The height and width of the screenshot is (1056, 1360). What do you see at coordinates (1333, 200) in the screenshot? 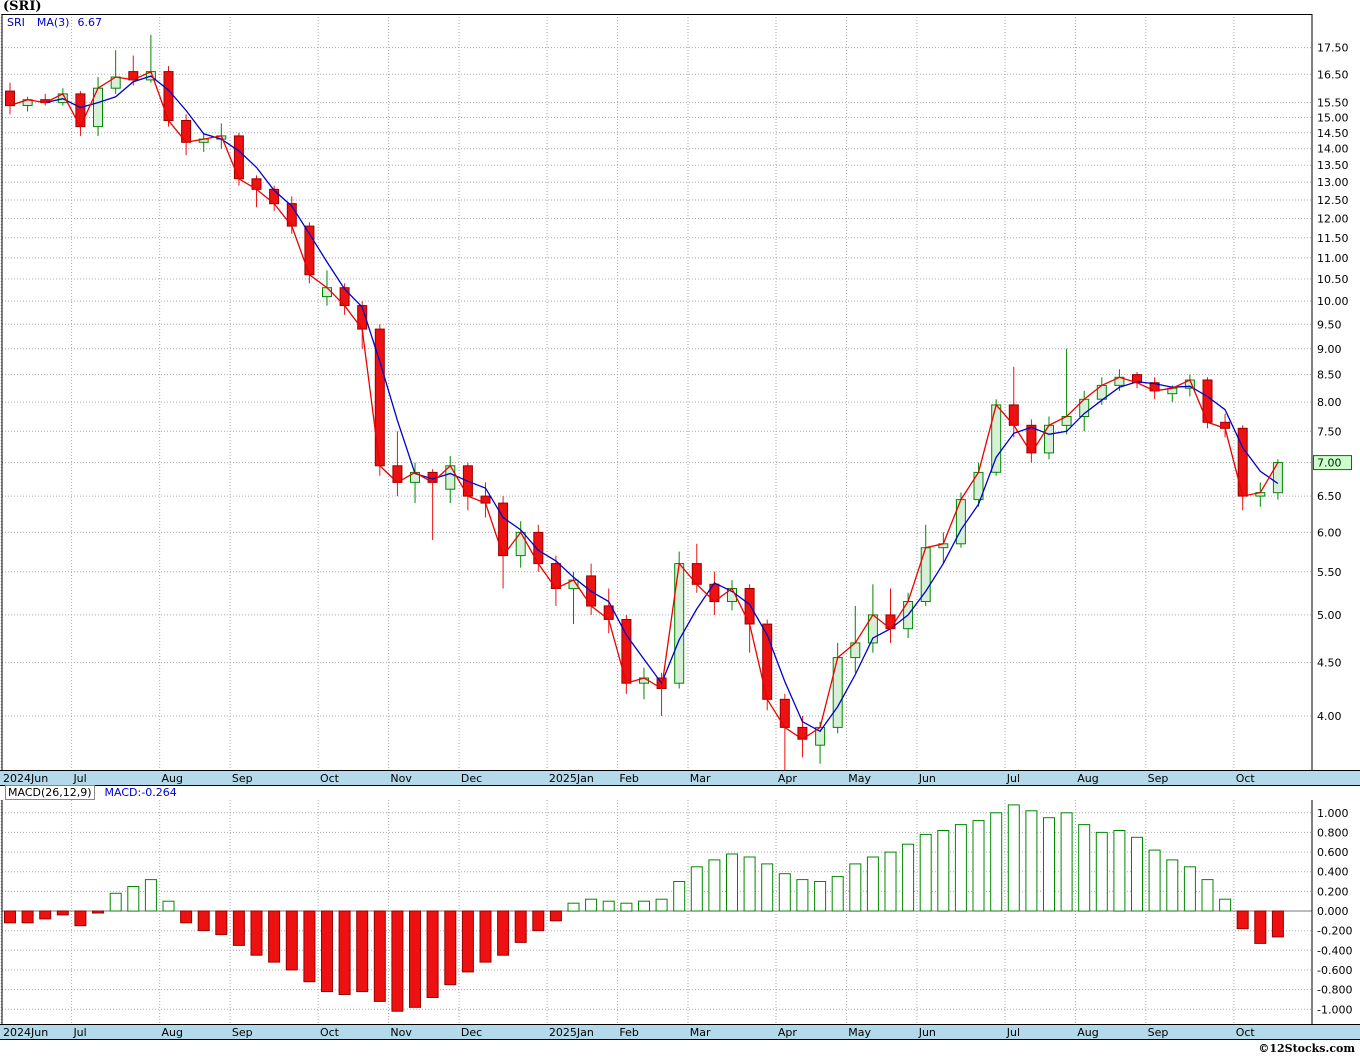
I see `svg-text: 12.50` at bounding box center [1333, 200].